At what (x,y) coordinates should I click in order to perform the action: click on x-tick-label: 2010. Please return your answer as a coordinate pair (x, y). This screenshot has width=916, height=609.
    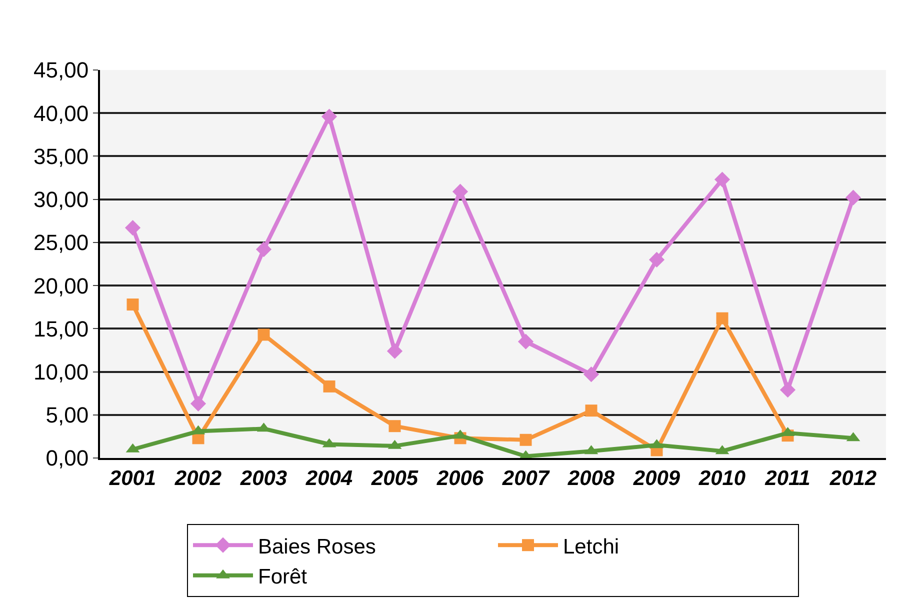
    Looking at the image, I should click on (722, 478).